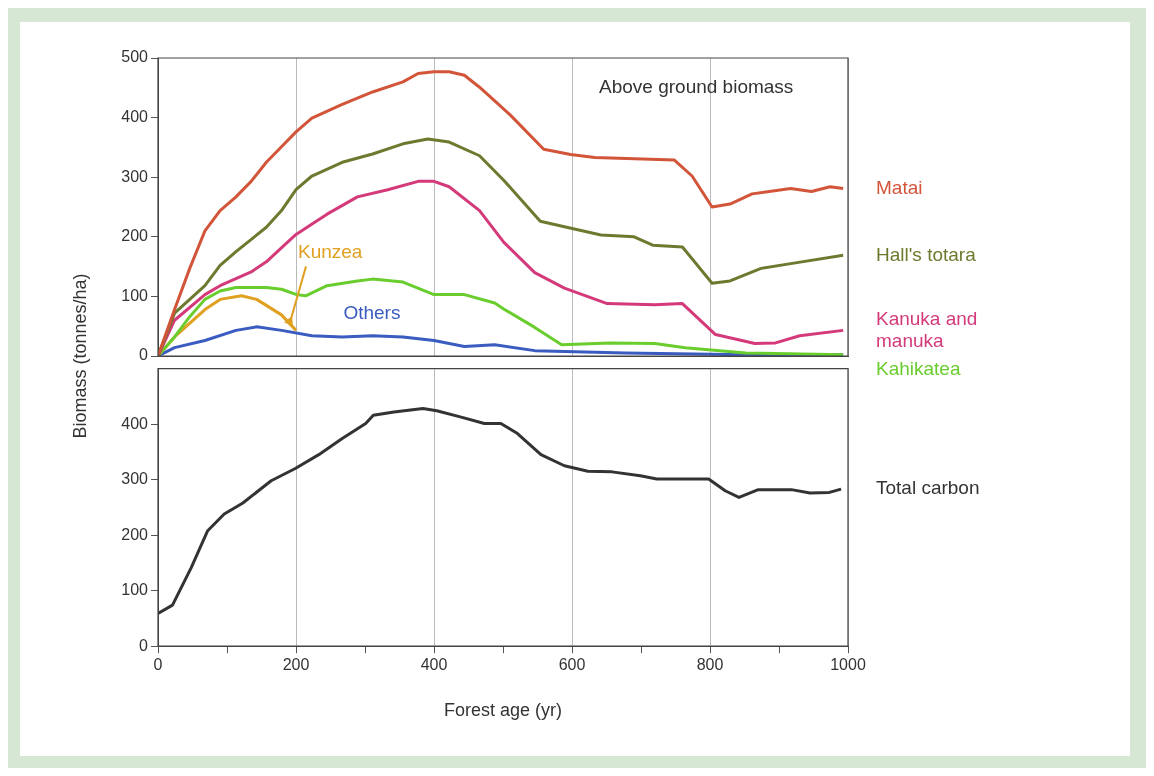 The height and width of the screenshot is (776, 1154). Describe the element at coordinates (927, 329) in the screenshot. I see `series-label: Kanuka and manuka` at that location.